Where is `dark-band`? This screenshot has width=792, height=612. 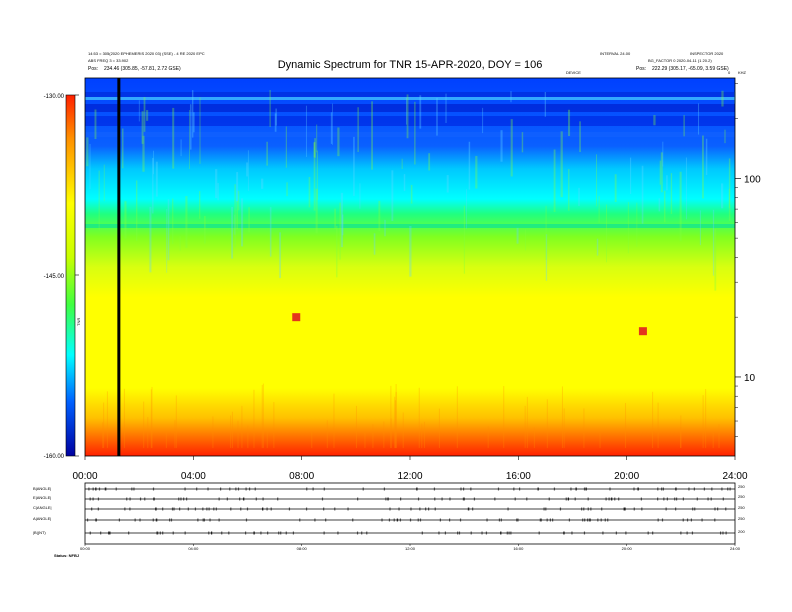 dark-band is located at coordinates (410, 108).